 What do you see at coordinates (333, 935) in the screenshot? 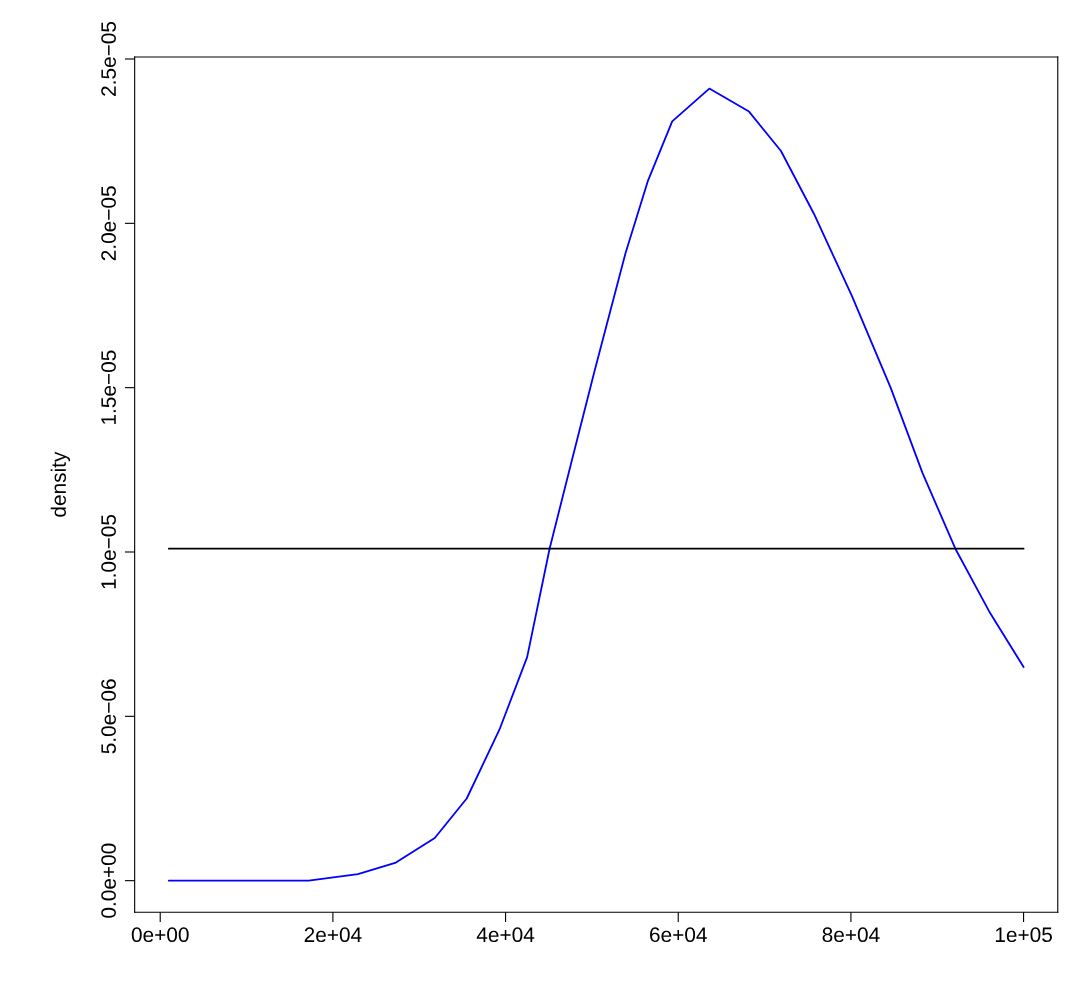
I see `x-tick-label: 2e+04` at bounding box center [333, 935].